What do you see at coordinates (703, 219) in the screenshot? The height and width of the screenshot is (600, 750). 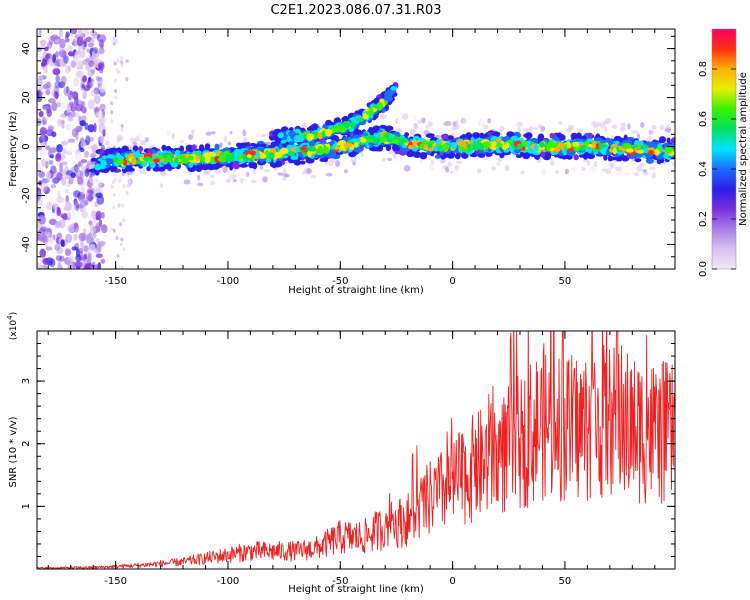 I see `colorbar-tick-label: 0.2` at bounding box center [703, 219].